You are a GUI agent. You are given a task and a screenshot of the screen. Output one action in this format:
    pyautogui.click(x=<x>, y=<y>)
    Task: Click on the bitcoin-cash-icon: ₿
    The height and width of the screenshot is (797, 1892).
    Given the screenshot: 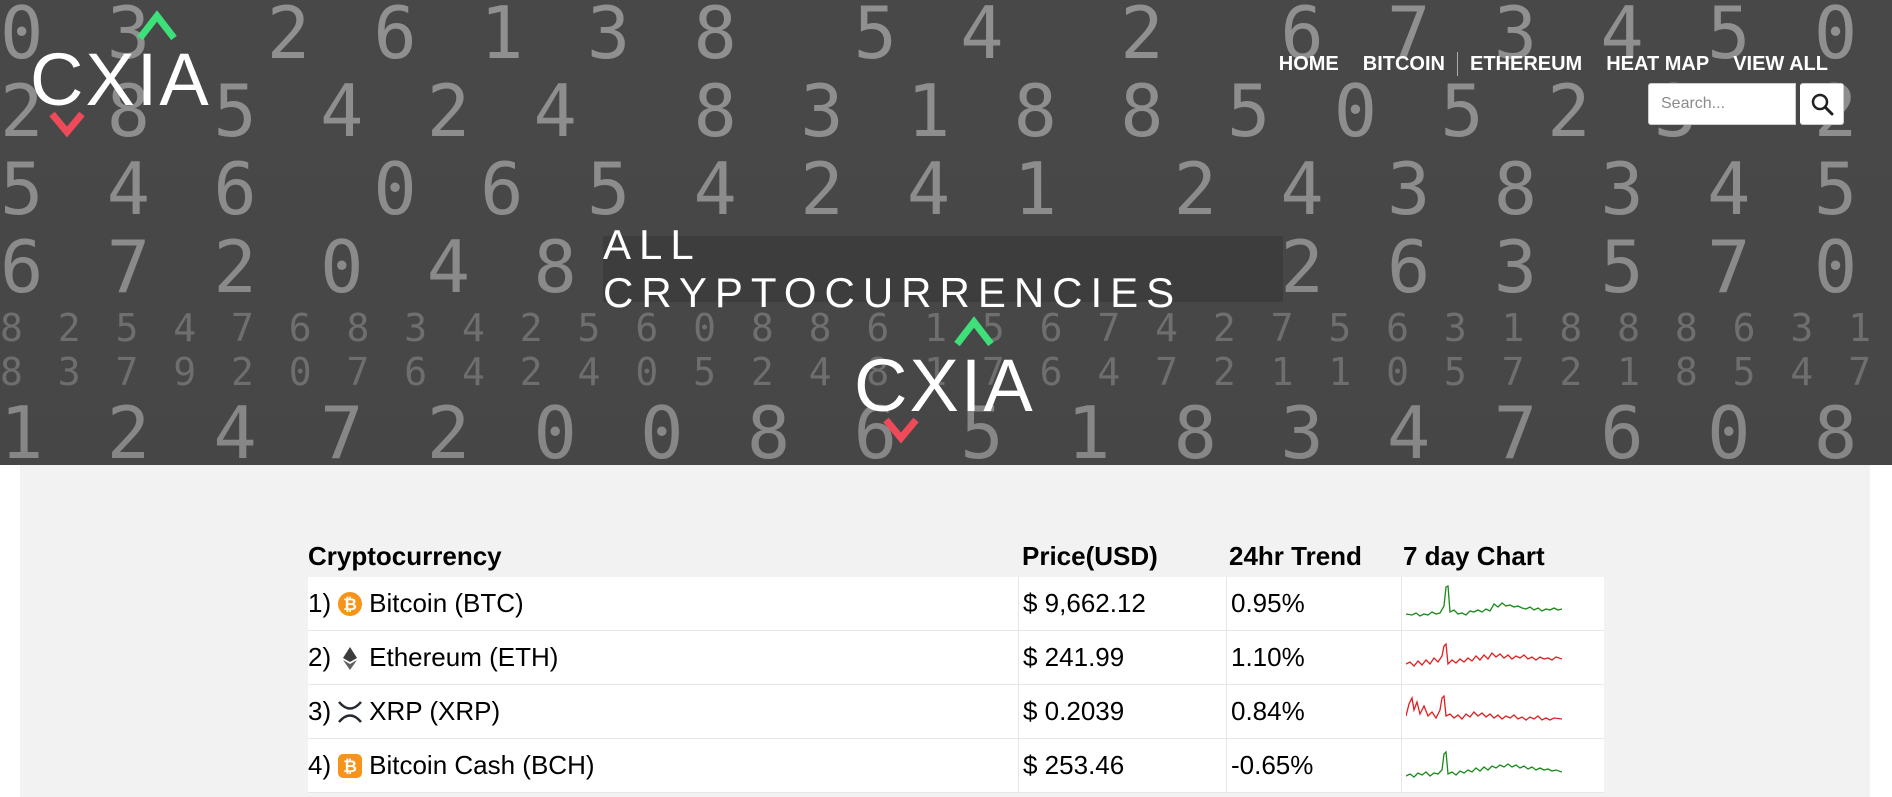 What is the action you would take?
    pyautogui.click(x=350, y=766)
    